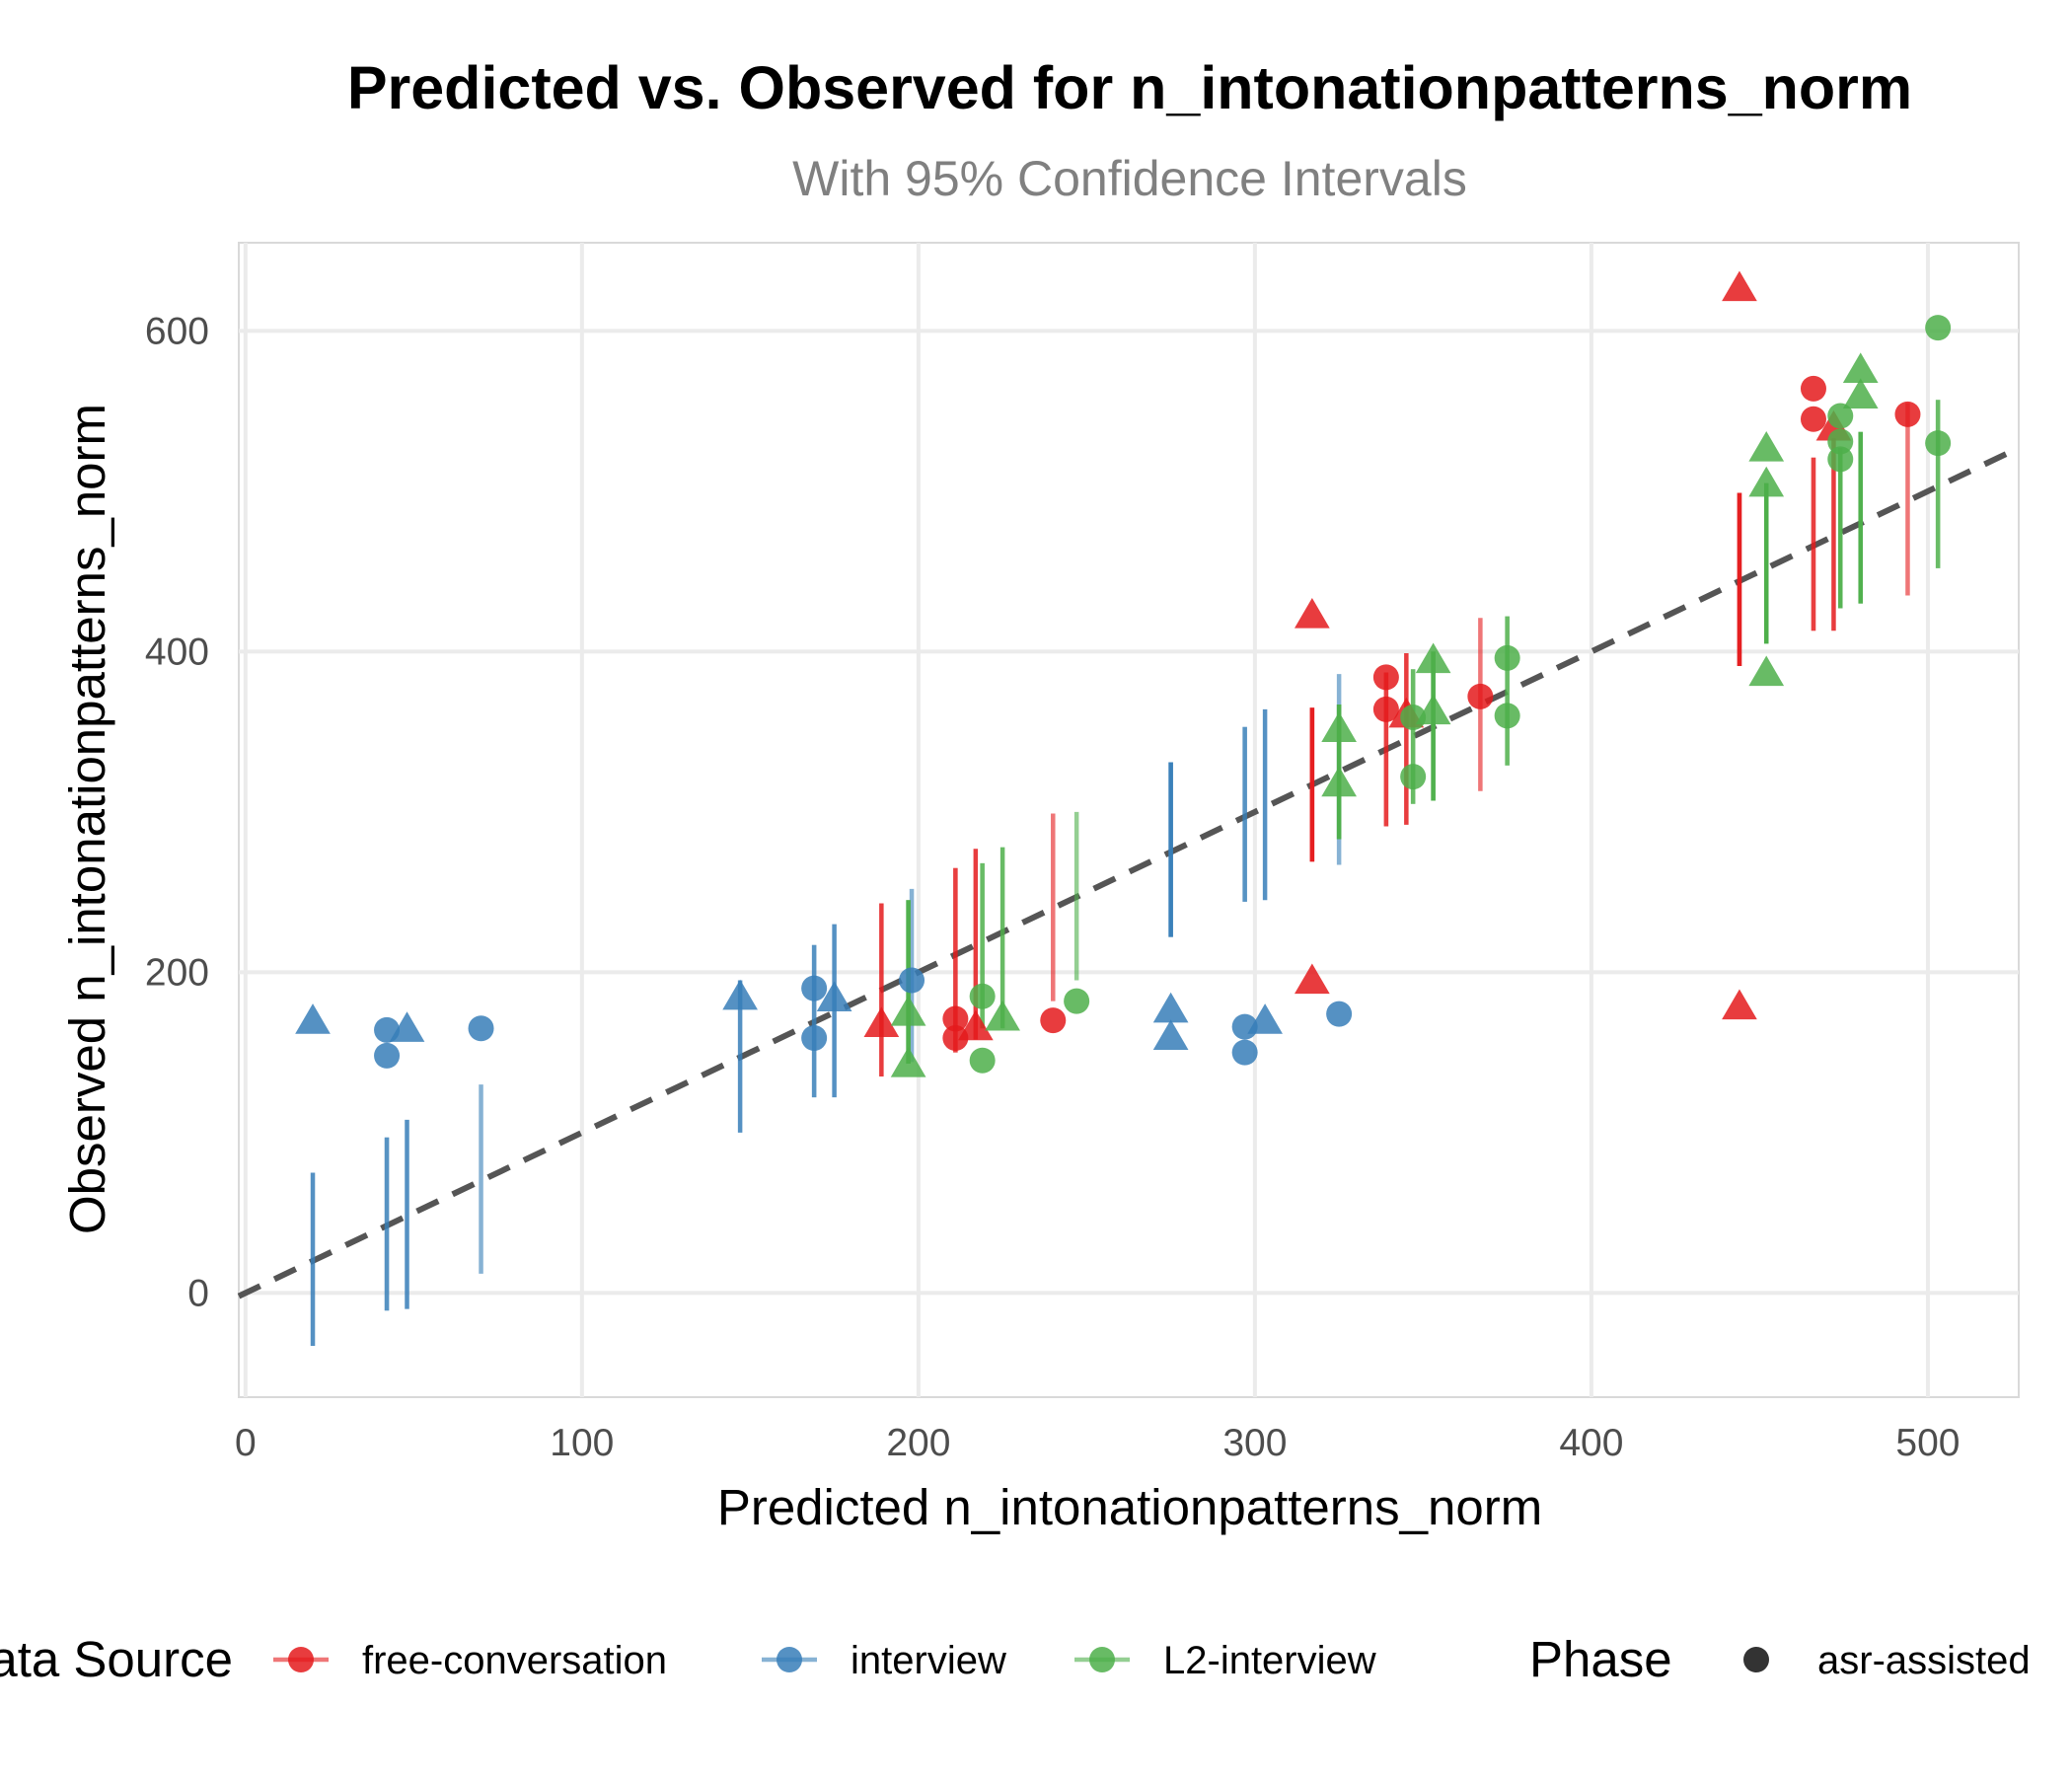 This screenshot has width=2072, height=1781. Describe the element at coordinates (198, 1293) in the screenshot. I see `y-tick-label: 0` at that location.